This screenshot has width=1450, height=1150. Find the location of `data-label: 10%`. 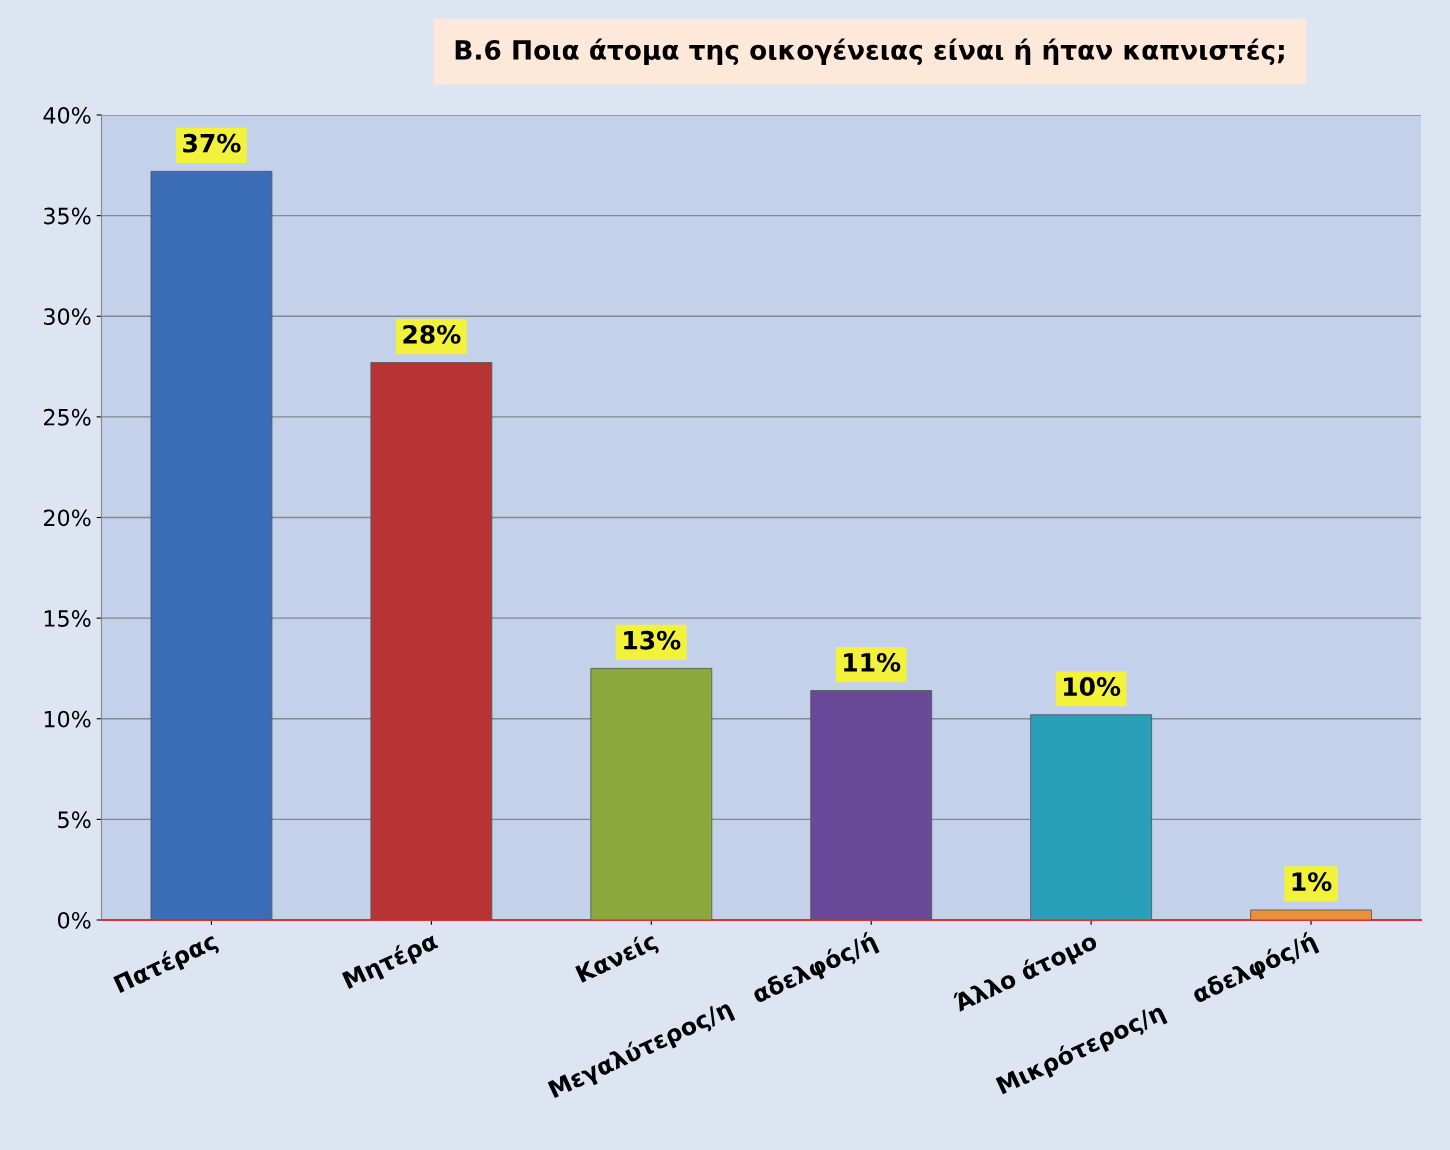

data-label: 10% is located at coordinates (1092, 686).